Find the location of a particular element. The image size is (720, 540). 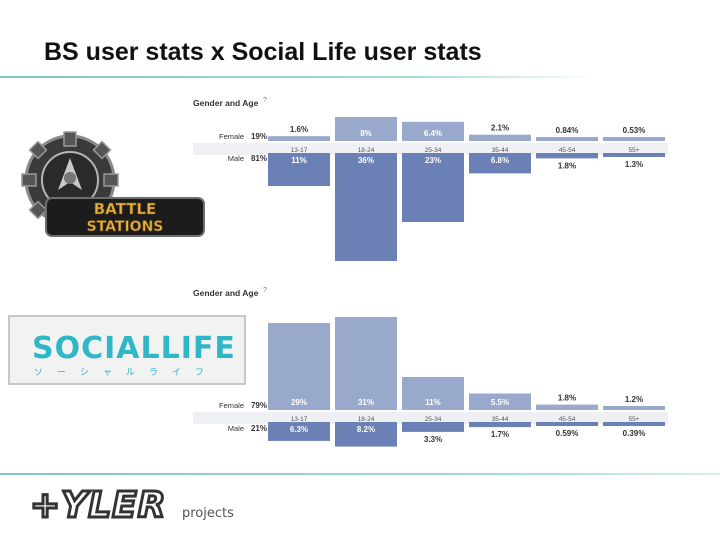

data-label-male: 6.8% is located at coordinates (500, 160).